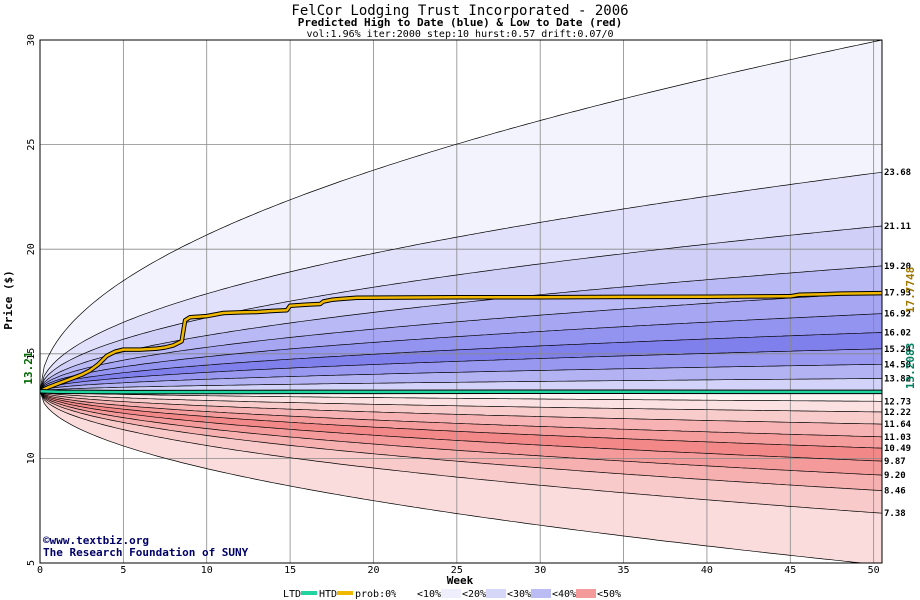 The height and width of the screenshot is (600, 920). I want to click on legend: LTD HTD prob:0% <10% <20% <30% <40% <50%, so click(452, 594).